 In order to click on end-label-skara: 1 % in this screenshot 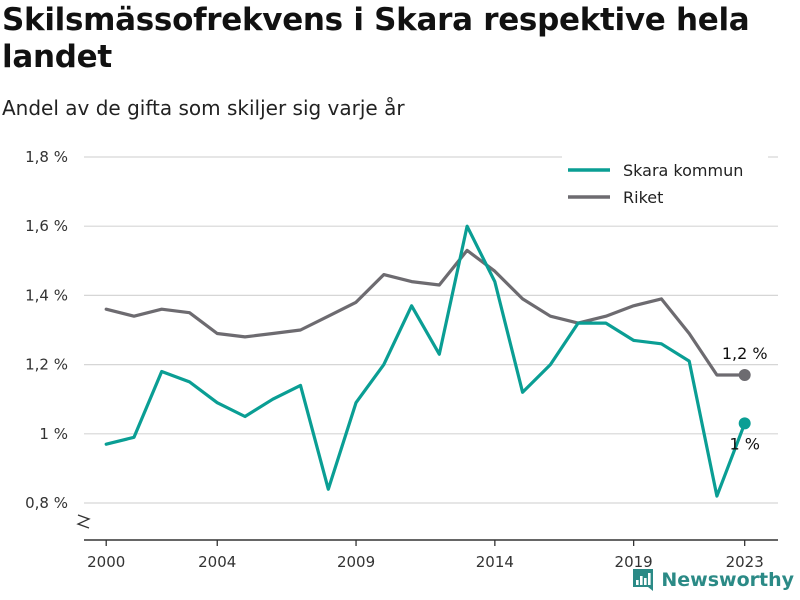, I will do `click(744, 443)`.